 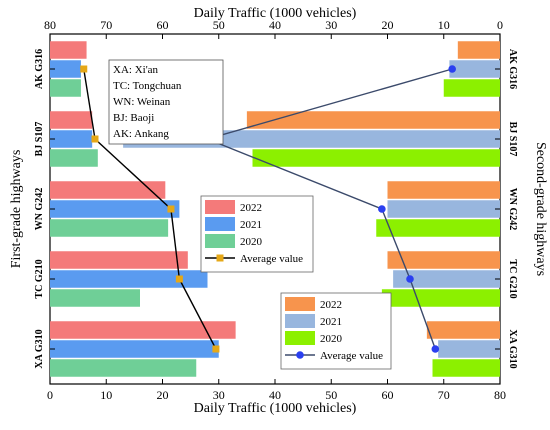 What do you see at coordinates (141, 134) in the screenshot?
I see `abbreviation-entry: AK: Ankang` at bounding box center [141, 134].